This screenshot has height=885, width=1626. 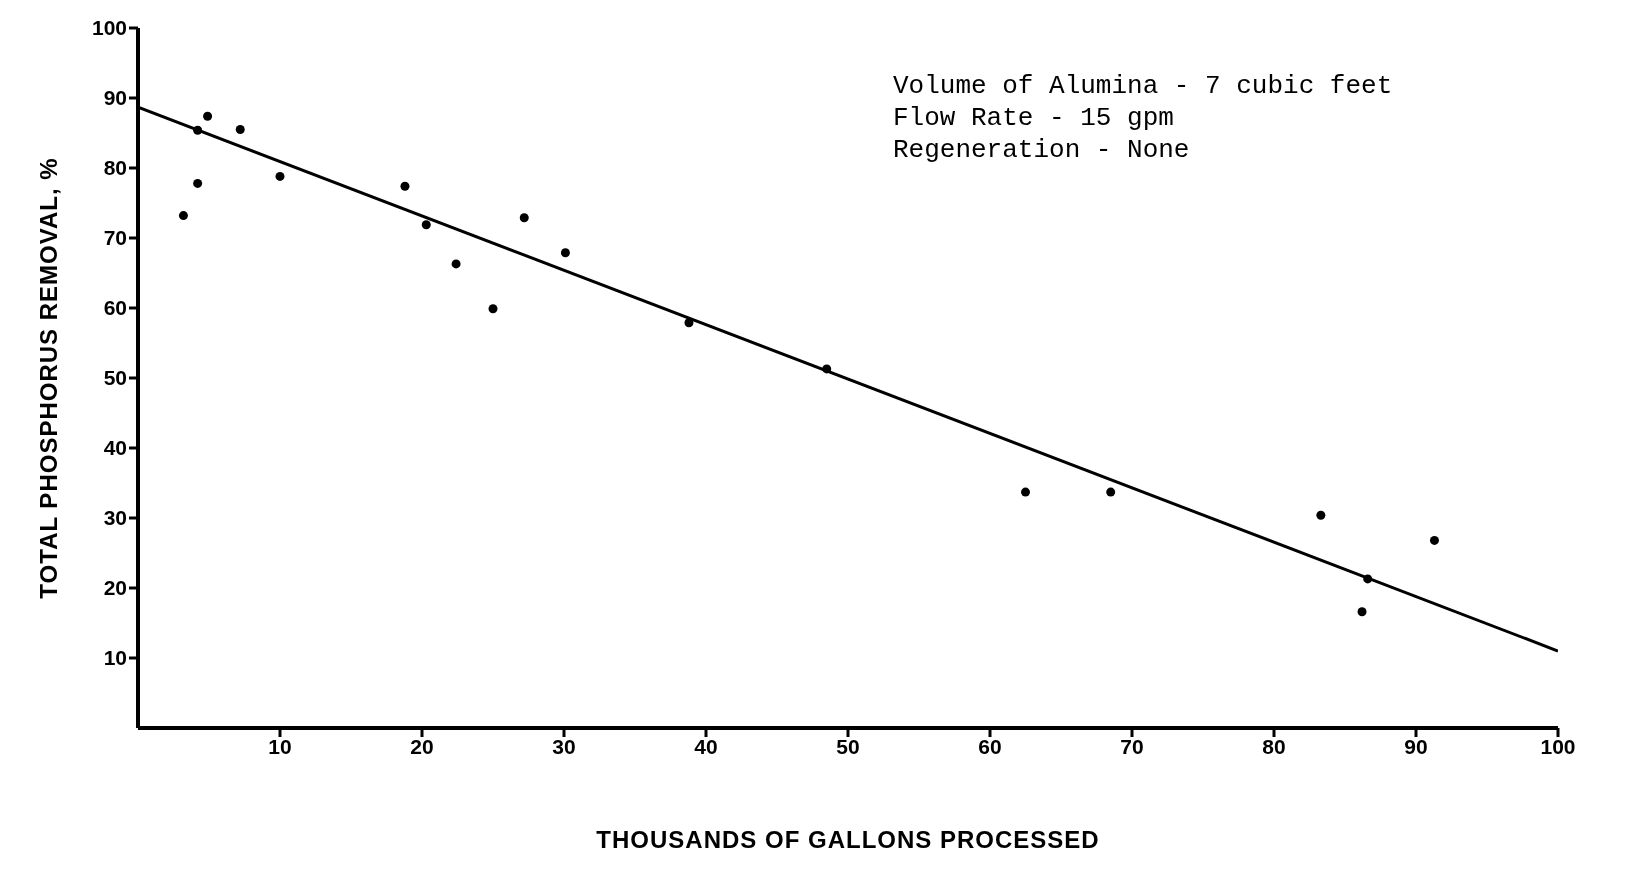 What do you see at coordinates (1274, 746) in the screenshot?
I see `x-tick-label: 80` at bounding box center [1274, 746].